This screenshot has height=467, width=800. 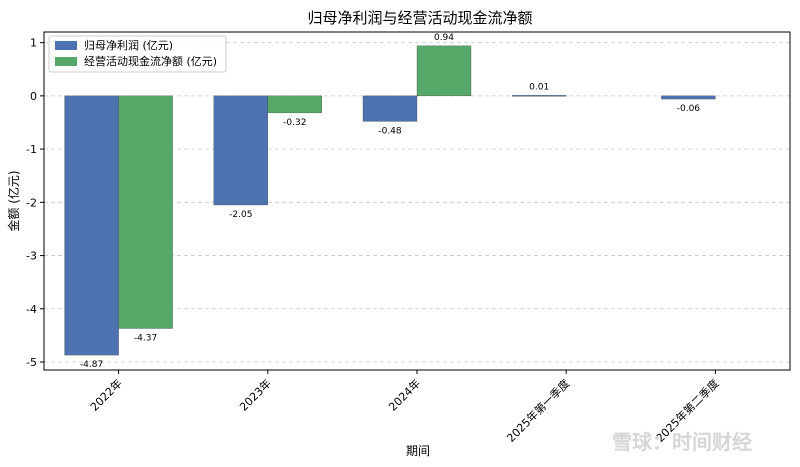 I want to click on y-axis: 1 0 -1 -2 -3 -4 -5, so click(x=35, y=203).